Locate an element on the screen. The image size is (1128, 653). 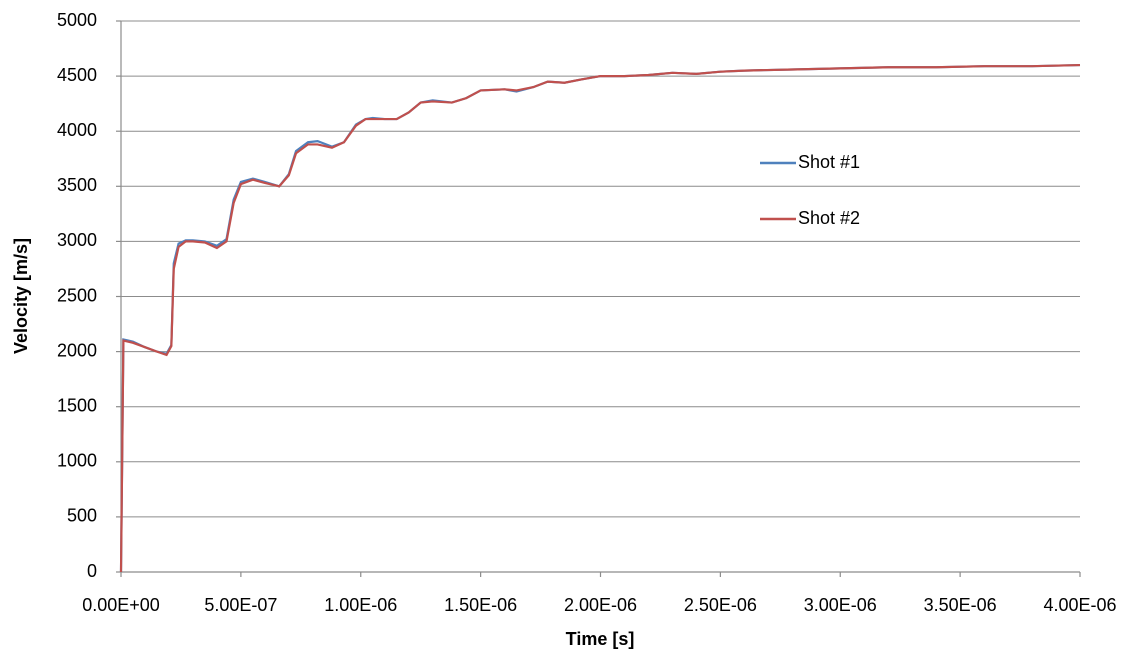
x-tick-label: 1.50E-06 is located at coordinates (480, 605).